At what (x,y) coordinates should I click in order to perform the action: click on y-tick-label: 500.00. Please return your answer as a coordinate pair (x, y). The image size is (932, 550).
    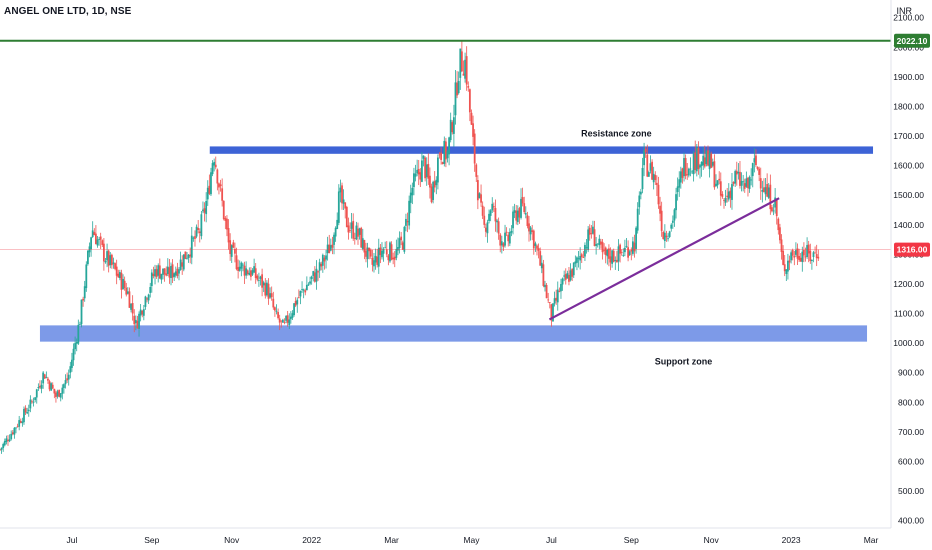
    Looking at the image, I should click on (911, 491).